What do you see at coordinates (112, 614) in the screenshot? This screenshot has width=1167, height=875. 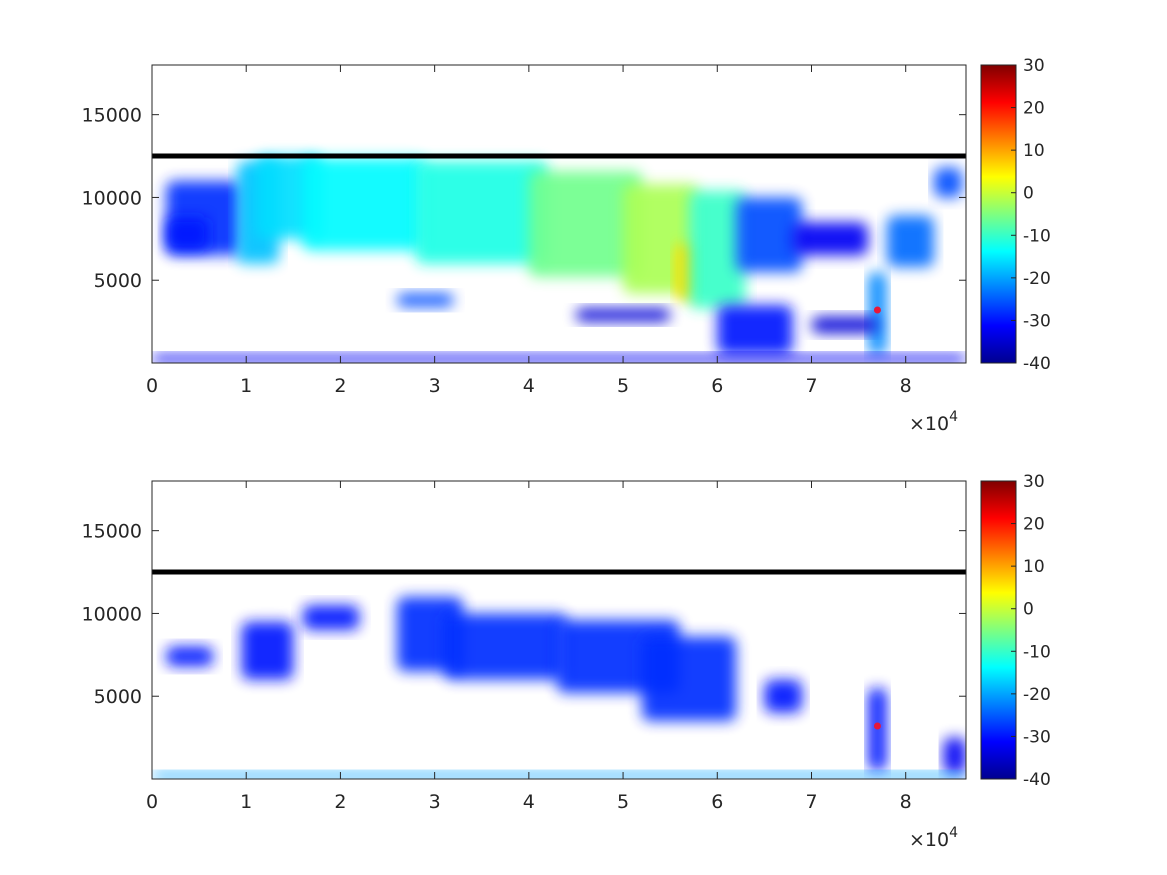 I see `bottom-y-tick-label: 10000` at bounding box center [112, 614].